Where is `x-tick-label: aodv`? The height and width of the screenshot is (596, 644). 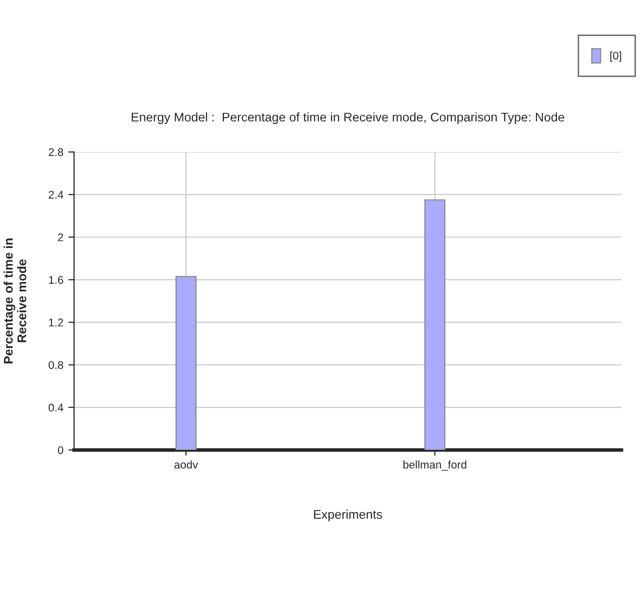 x-tick-label: aodv is located at coordinates (186, 464).